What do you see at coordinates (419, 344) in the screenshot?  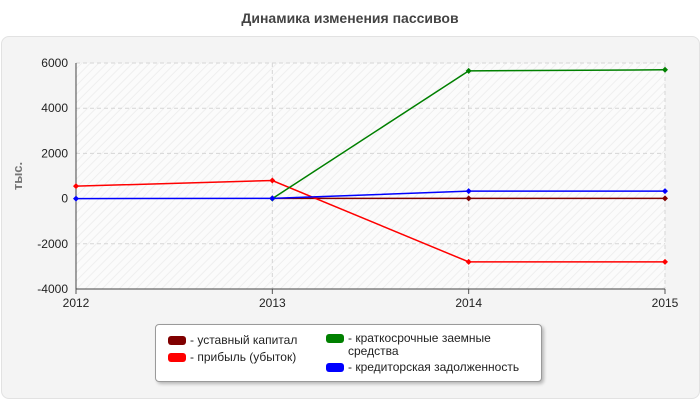 I see `legend-label: - краткосрочные заемные средства` at bounding box center [419, 344].